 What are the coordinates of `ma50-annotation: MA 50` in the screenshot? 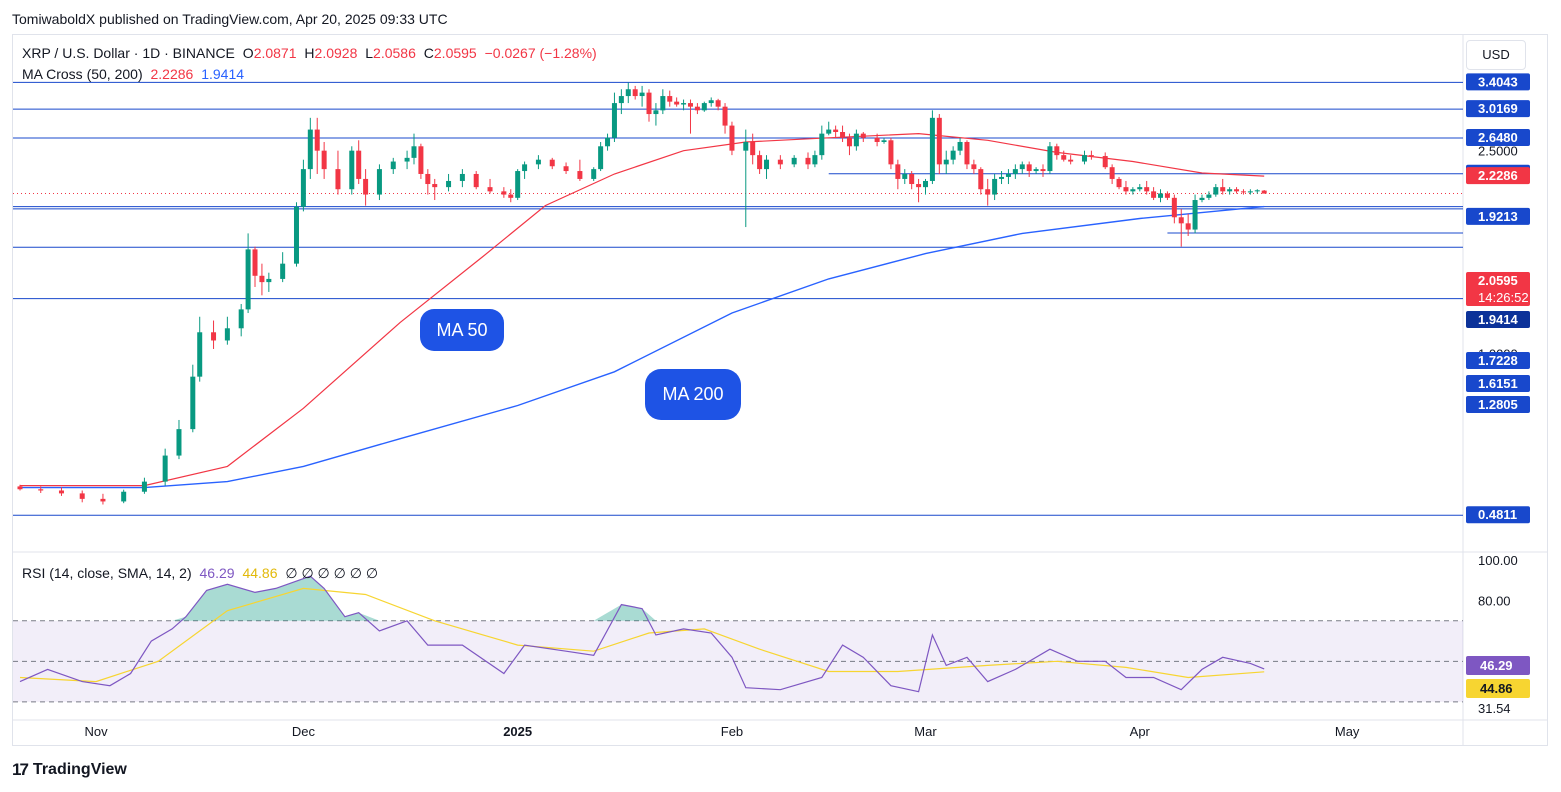 It's located at (462, 330).